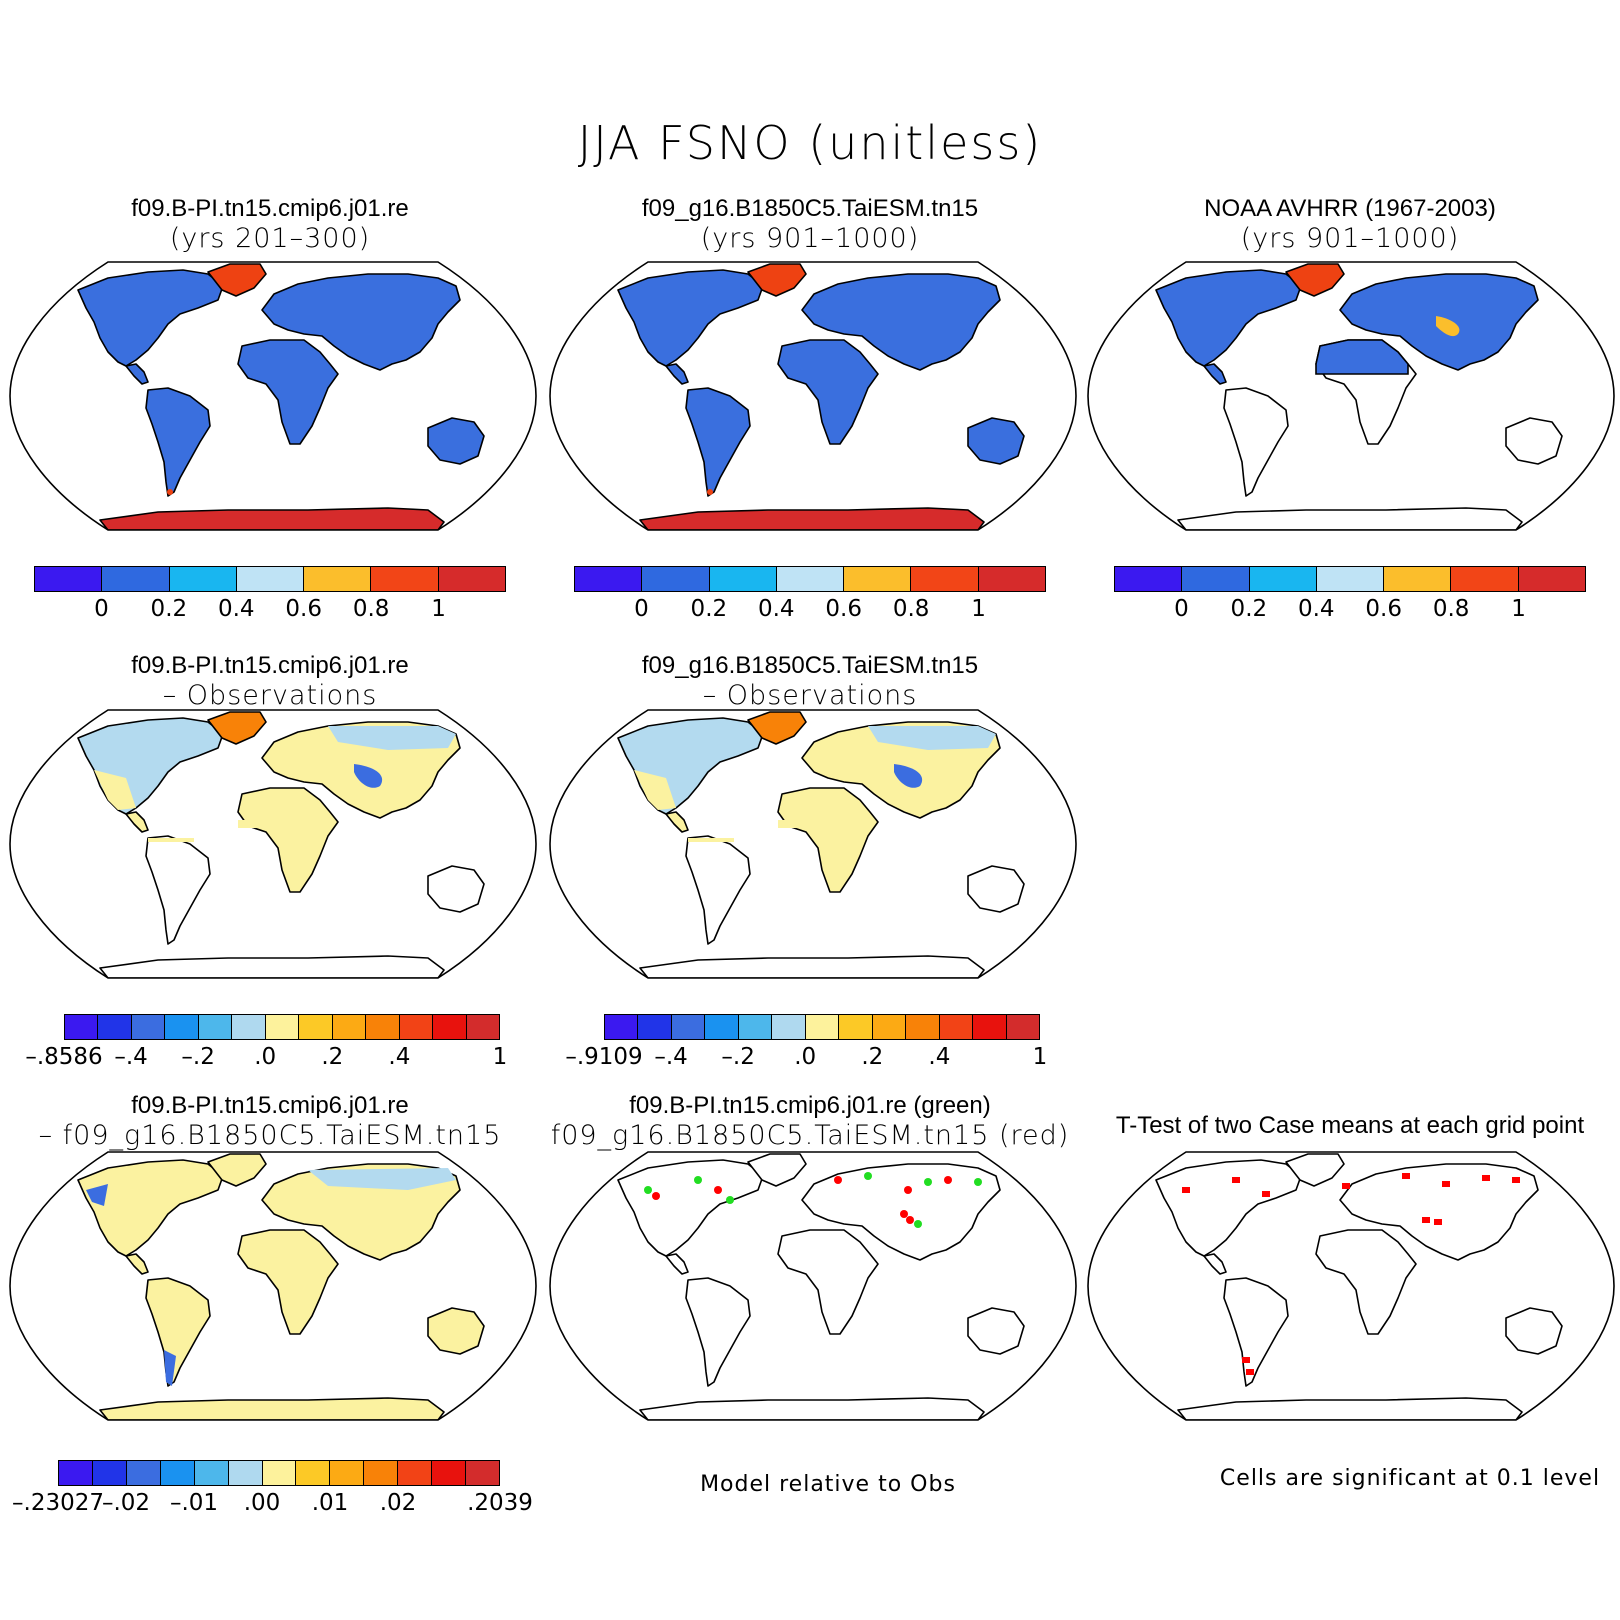  I want to click on colorbar-tick-label: 0, so click(101, 609).